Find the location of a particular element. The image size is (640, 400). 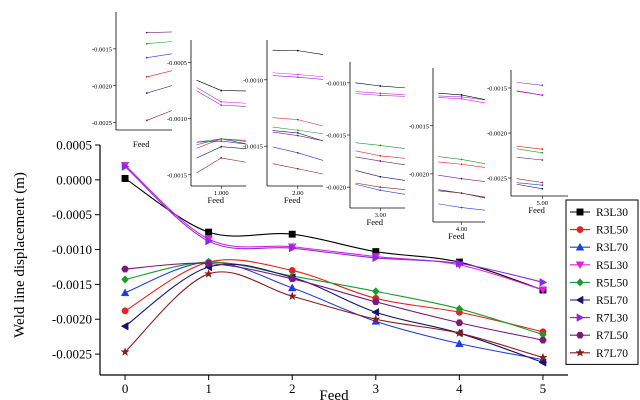

inset-x-tick-label: 5.00 is located at coordinates (542, 203).